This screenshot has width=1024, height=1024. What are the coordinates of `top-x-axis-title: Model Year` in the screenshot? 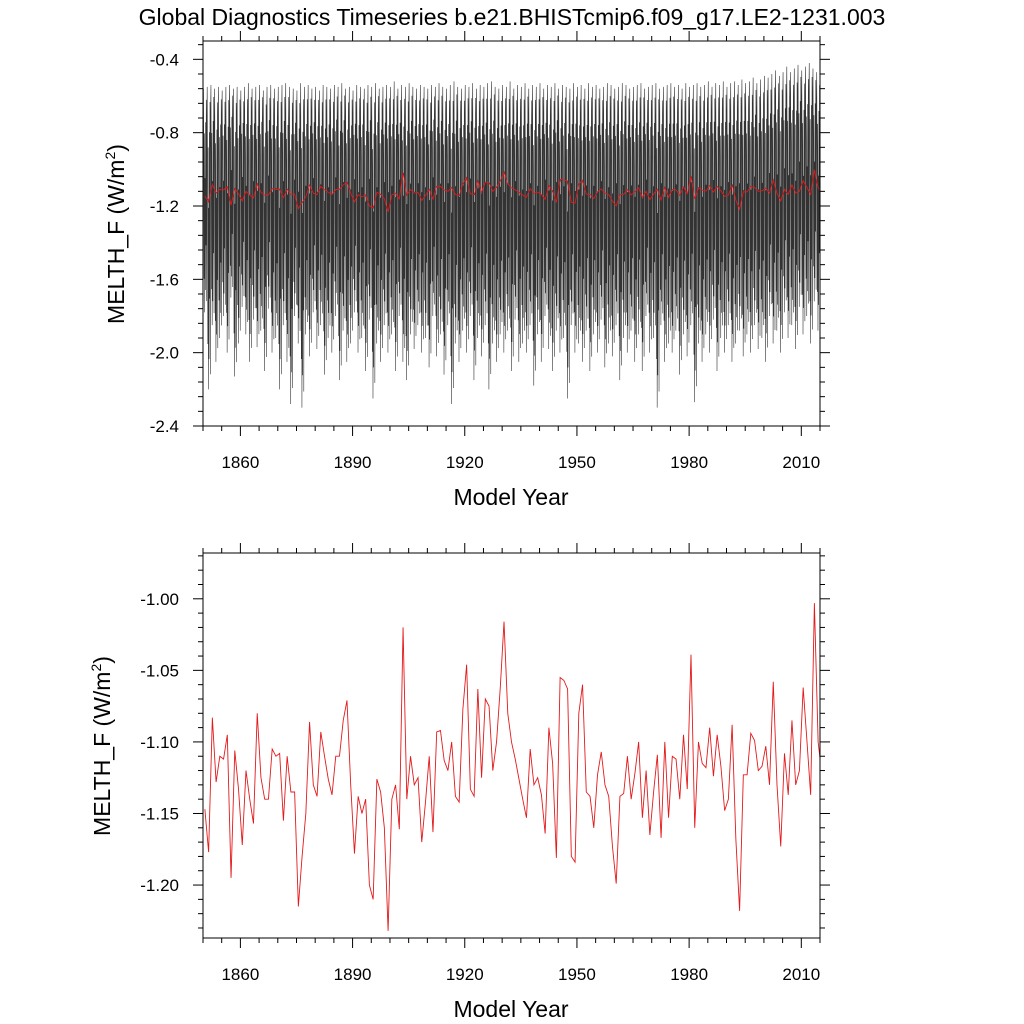 It's located at (510, 497).